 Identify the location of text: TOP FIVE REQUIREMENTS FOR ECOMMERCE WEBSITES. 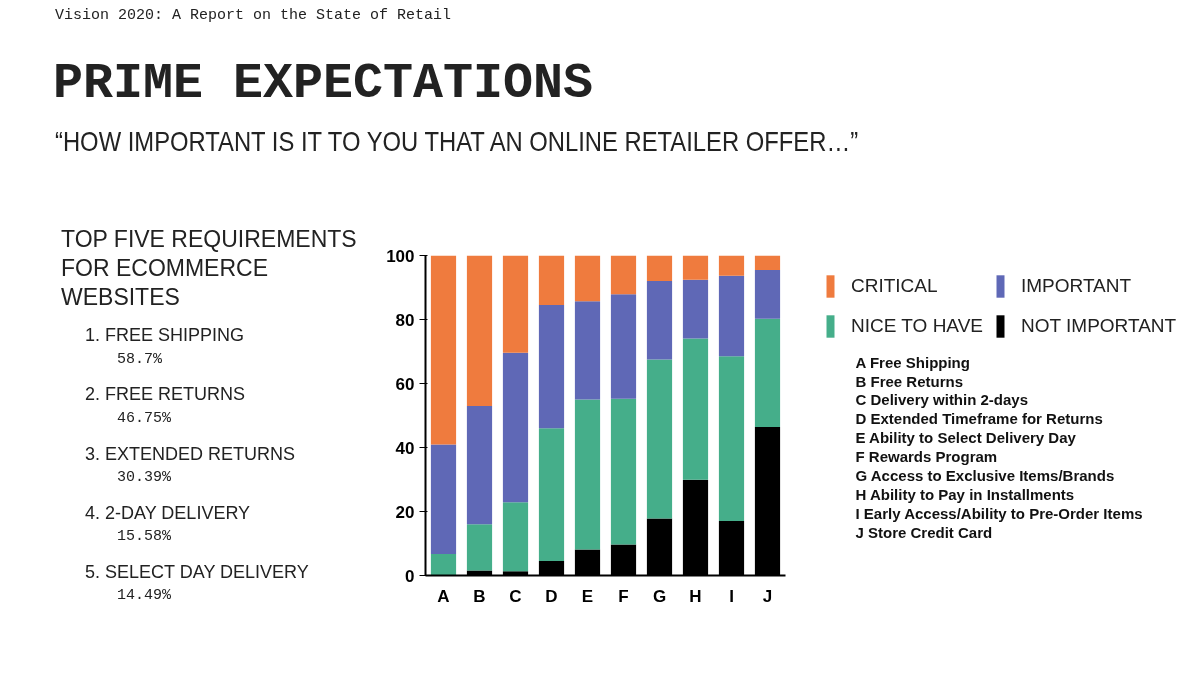
(209, 268).